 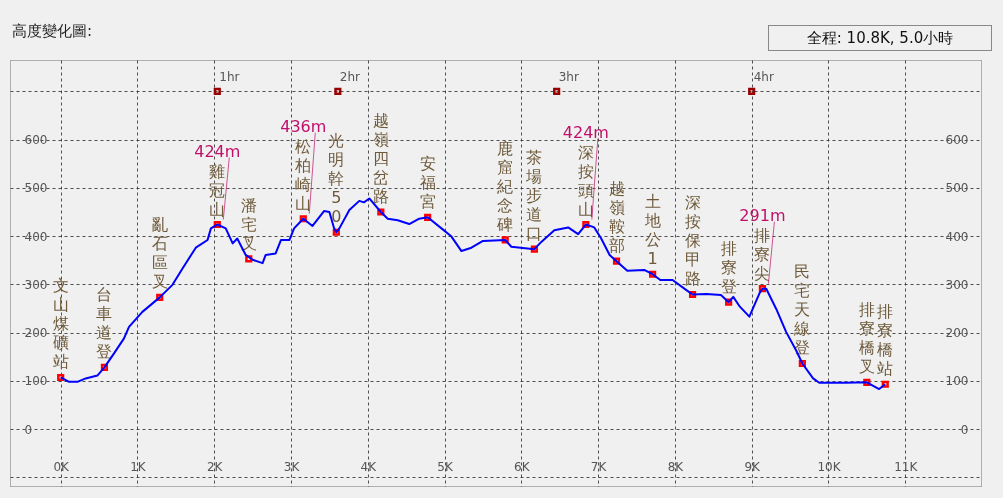 What do you see at coordinates (138, 466) in the screenshot?
I see `x-tick-label: 1K` at bounding box center [138, 466].